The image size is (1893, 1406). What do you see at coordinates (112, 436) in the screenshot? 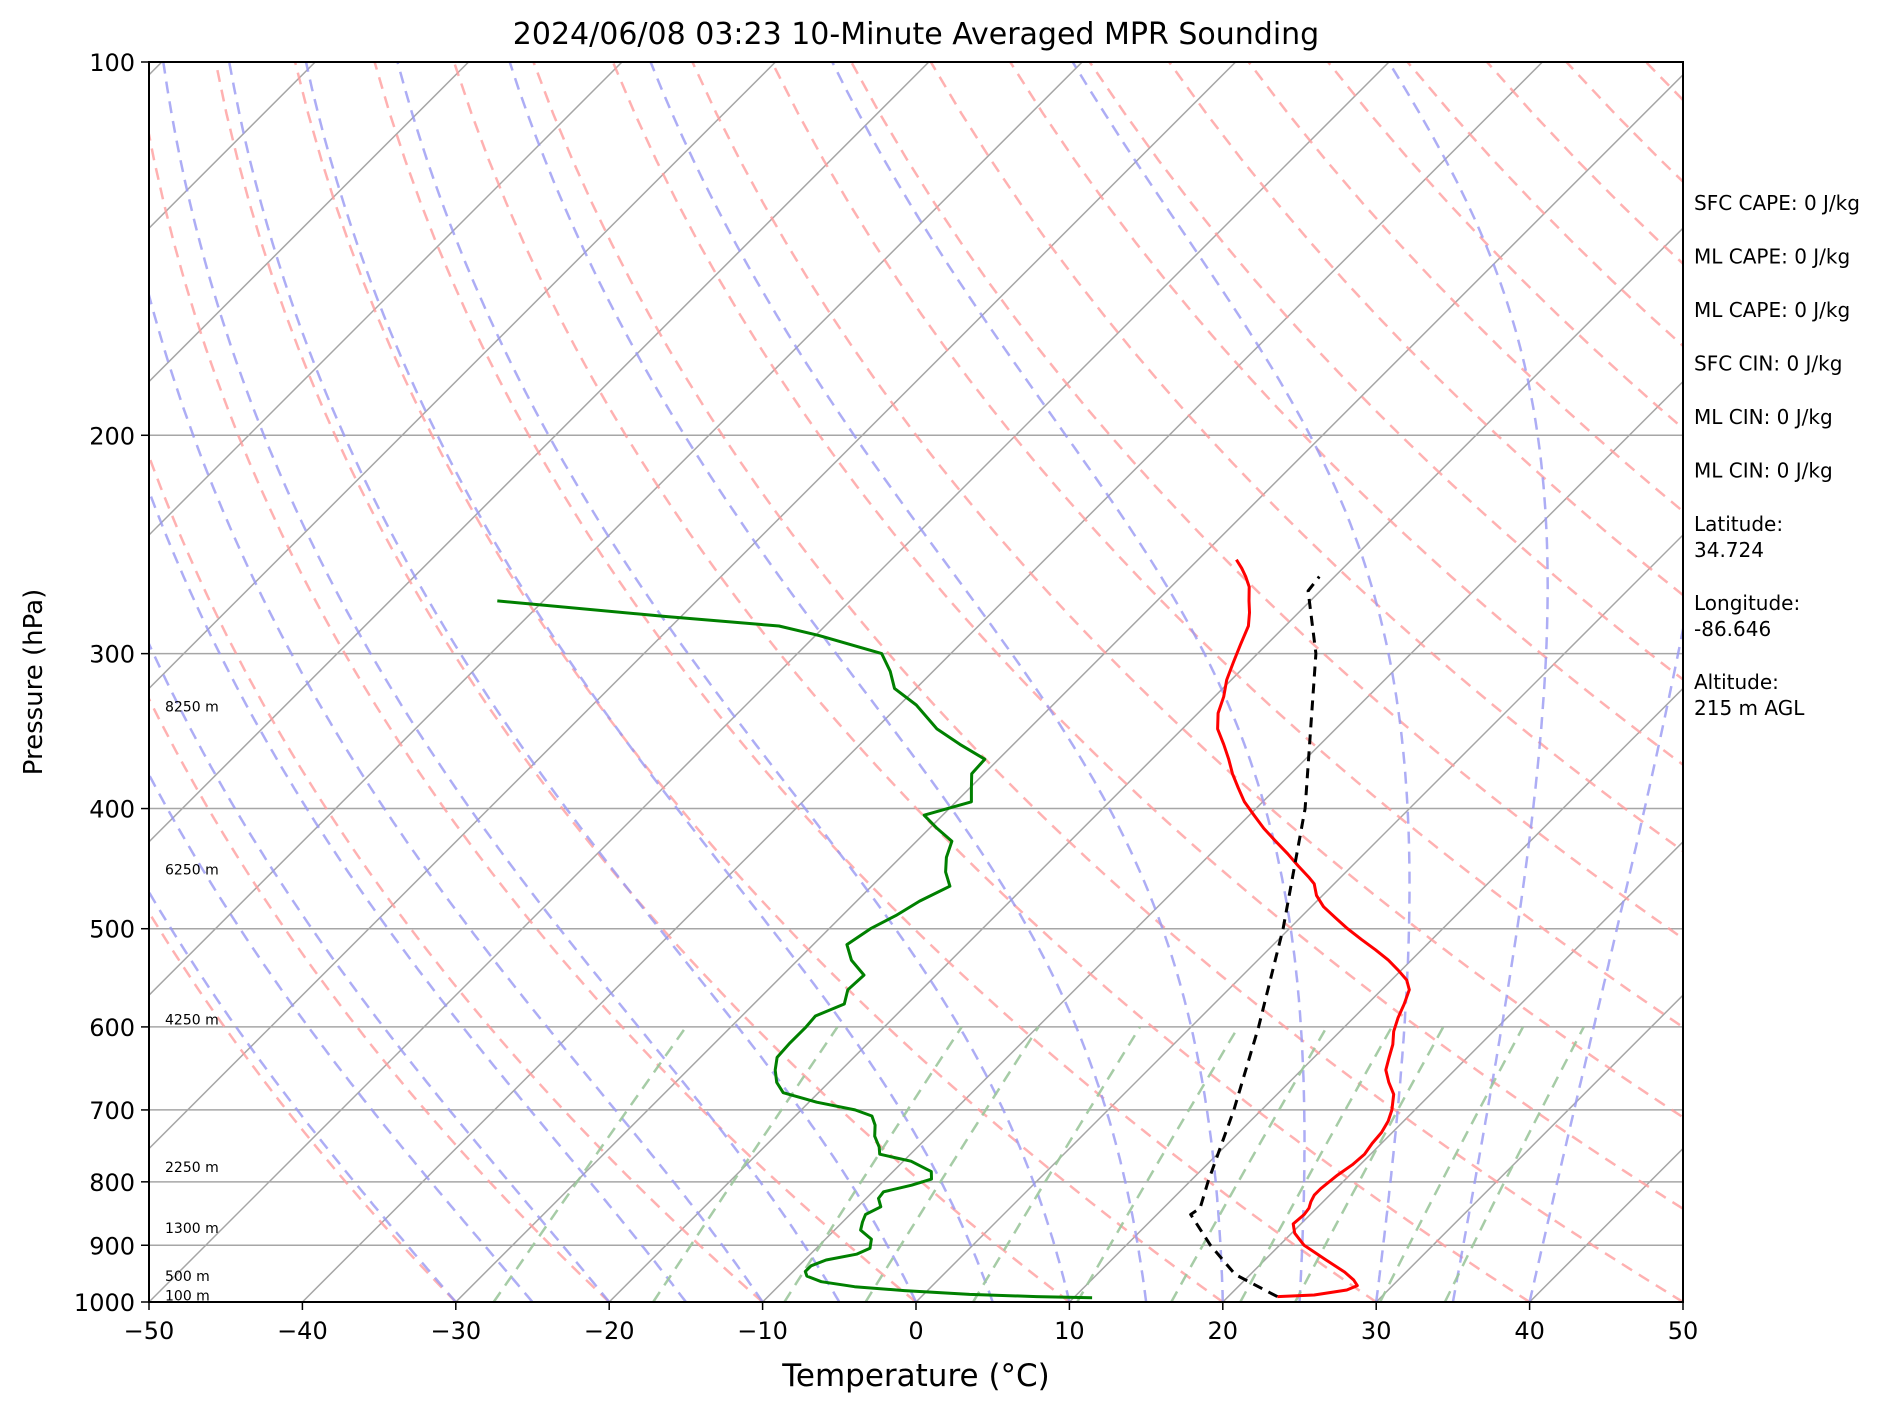
I see `y-tick-label: 200` at bounding box center [112, 436].